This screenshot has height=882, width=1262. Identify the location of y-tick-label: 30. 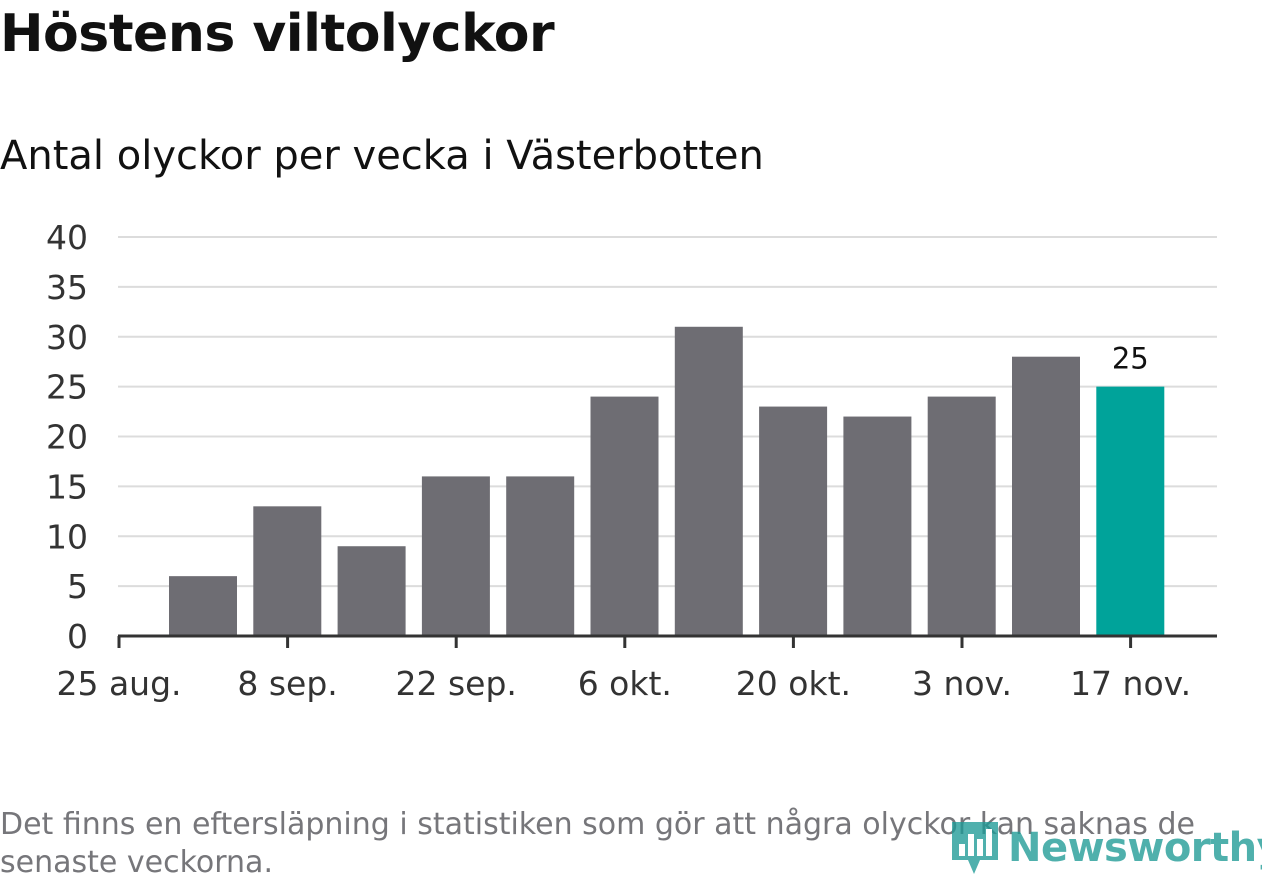
(67, 337).